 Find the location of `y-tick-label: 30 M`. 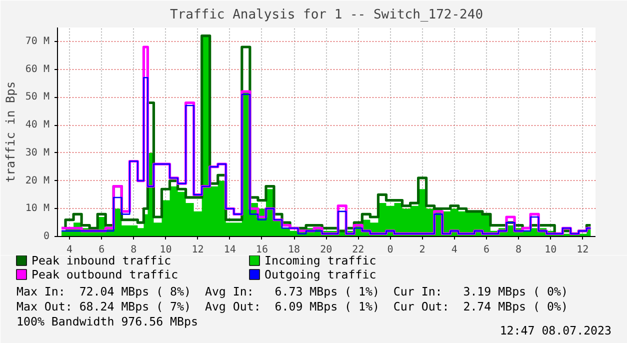

y-tick-label: 30 M is located at coordinates (37, 152).